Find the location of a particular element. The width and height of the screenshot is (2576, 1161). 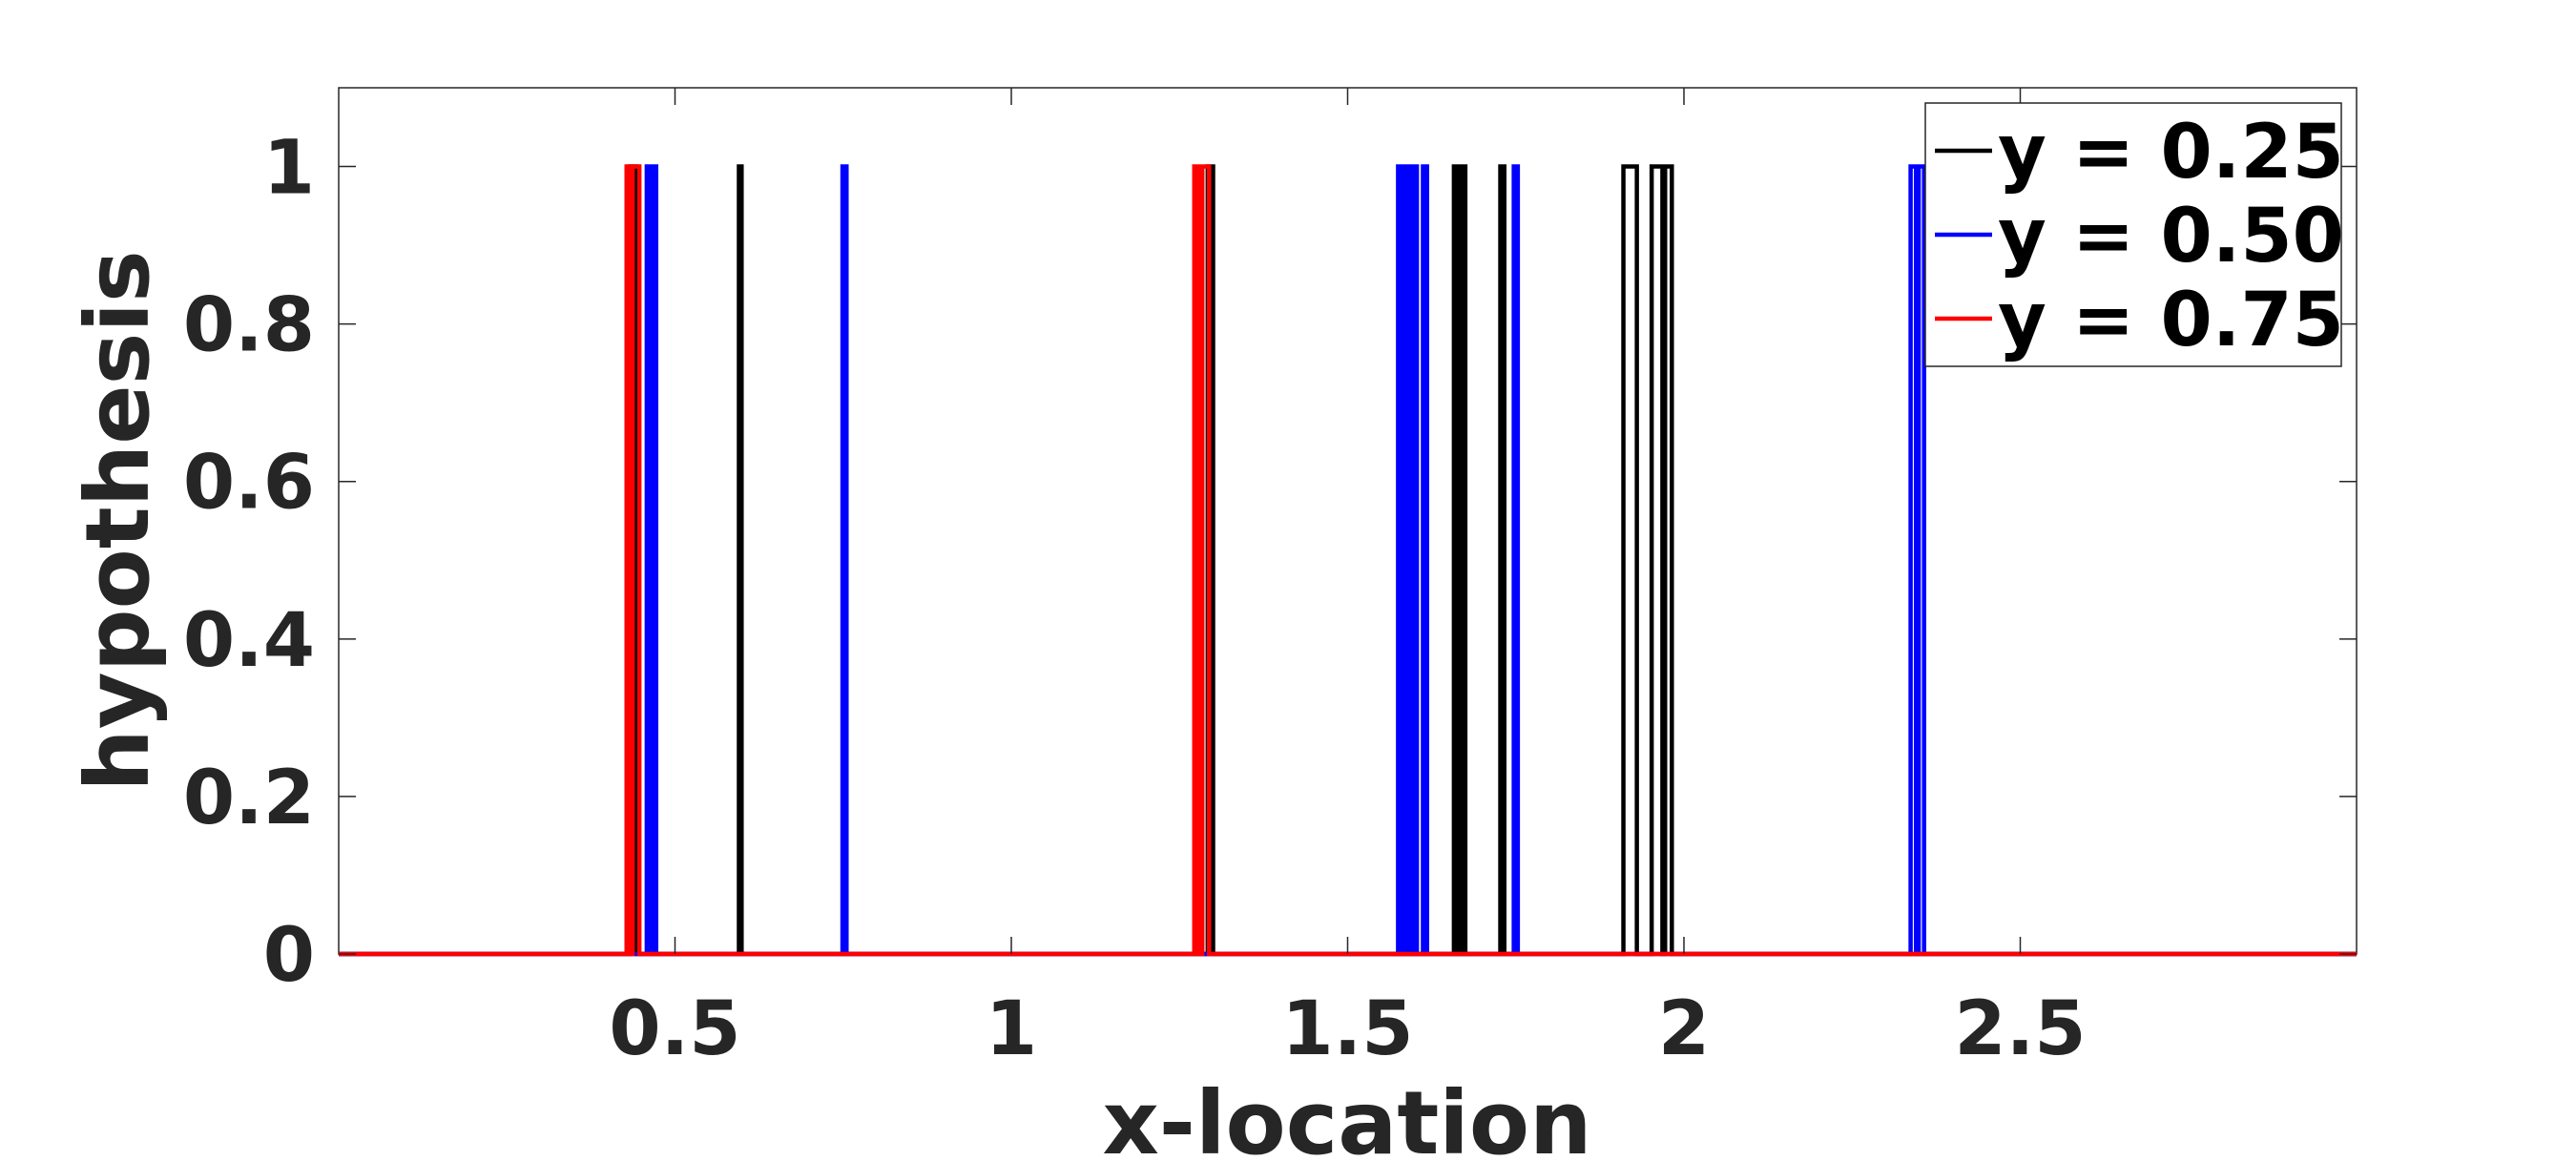

x-axis-label: x-location is located at coordinates (1346, 1116).